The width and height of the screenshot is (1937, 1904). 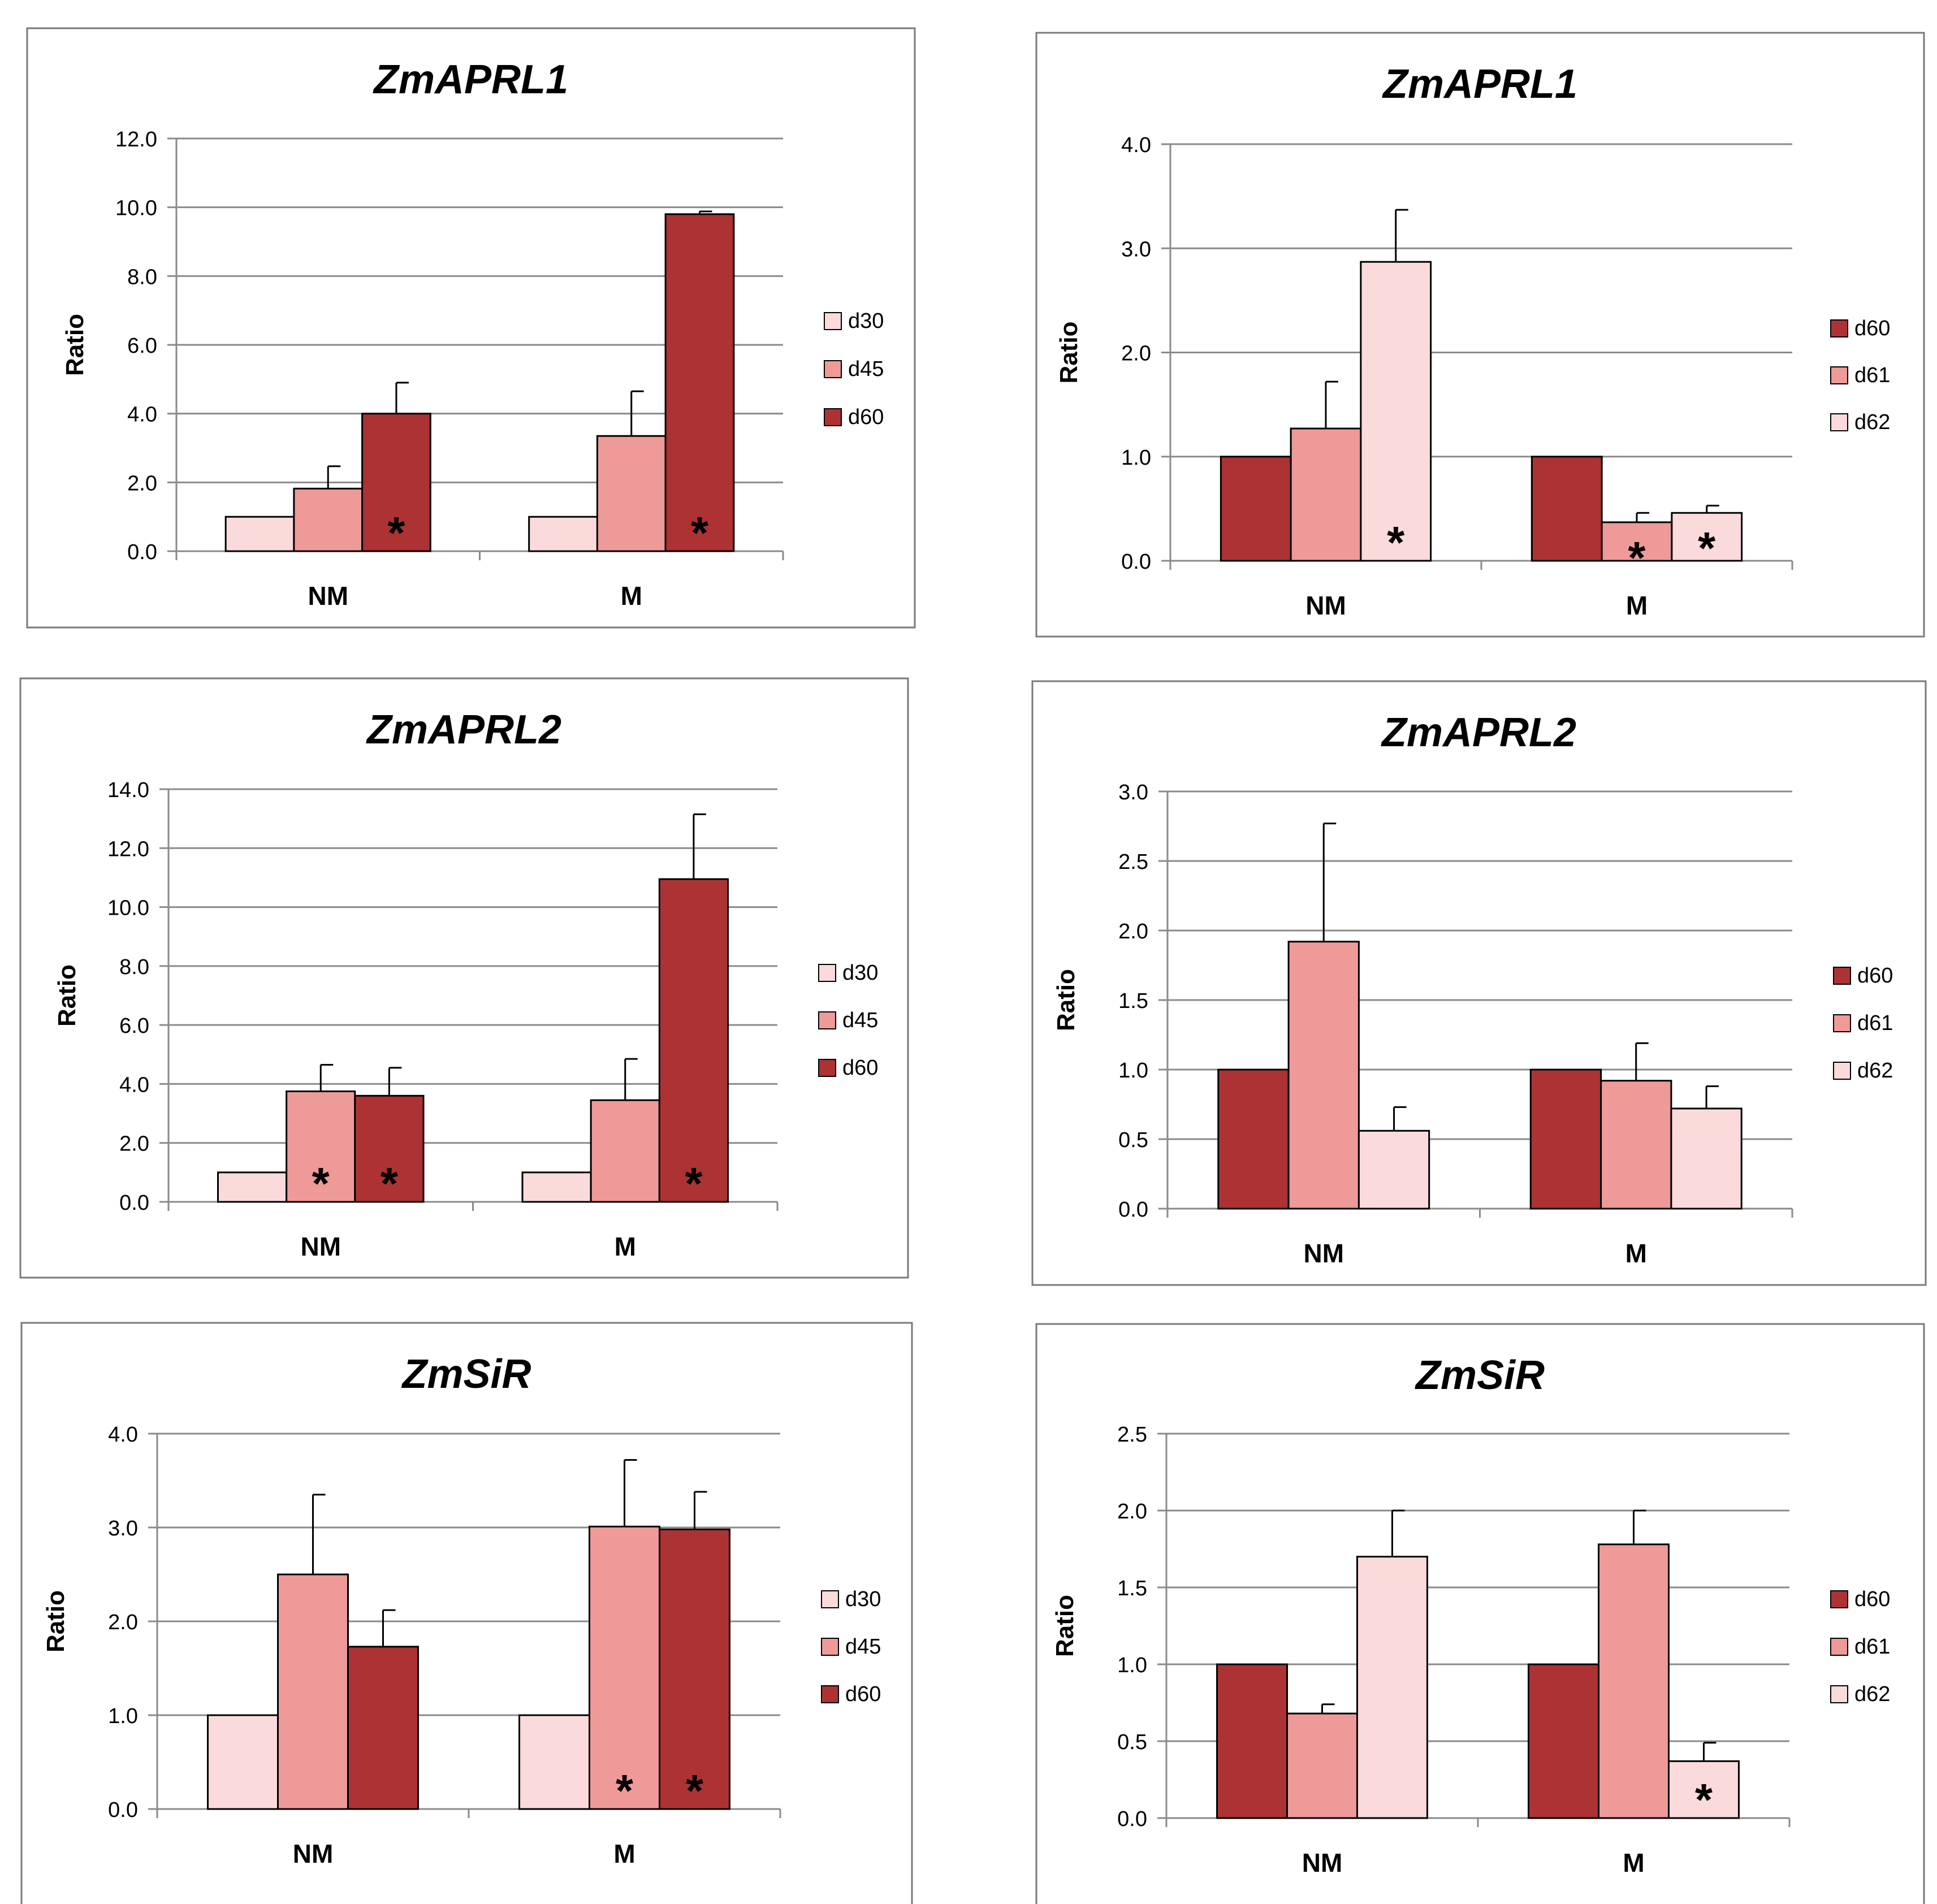 I want to click on legend-label: d62, so click(x=1875, y=1071).